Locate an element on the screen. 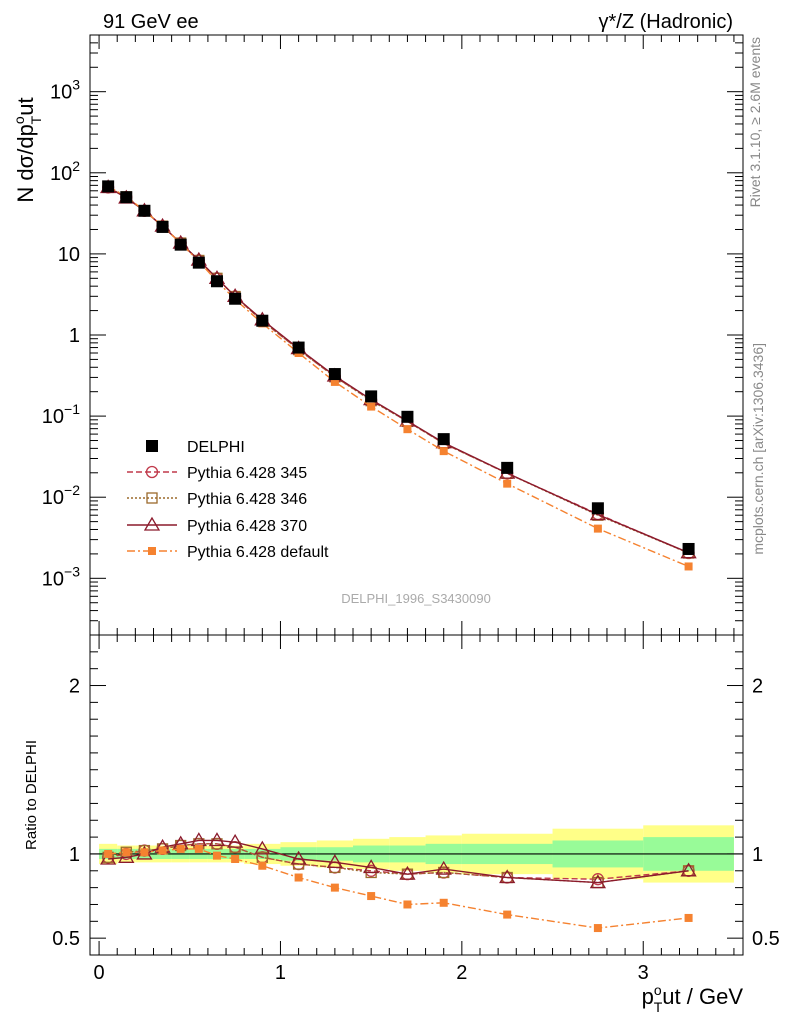 The image size is (786, 1024). main-y-label: N dσ/dpoTut is located at coordinates (27, 149).